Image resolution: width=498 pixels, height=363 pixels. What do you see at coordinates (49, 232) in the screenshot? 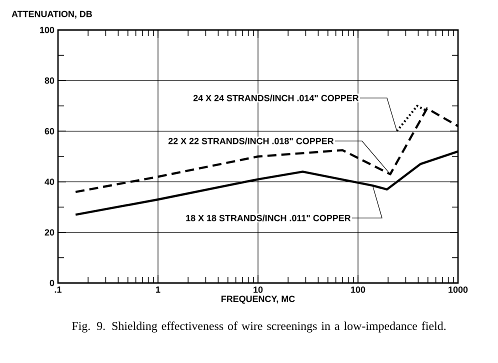
I see `y-tick-label: 20` at bounding box center [49, 232].